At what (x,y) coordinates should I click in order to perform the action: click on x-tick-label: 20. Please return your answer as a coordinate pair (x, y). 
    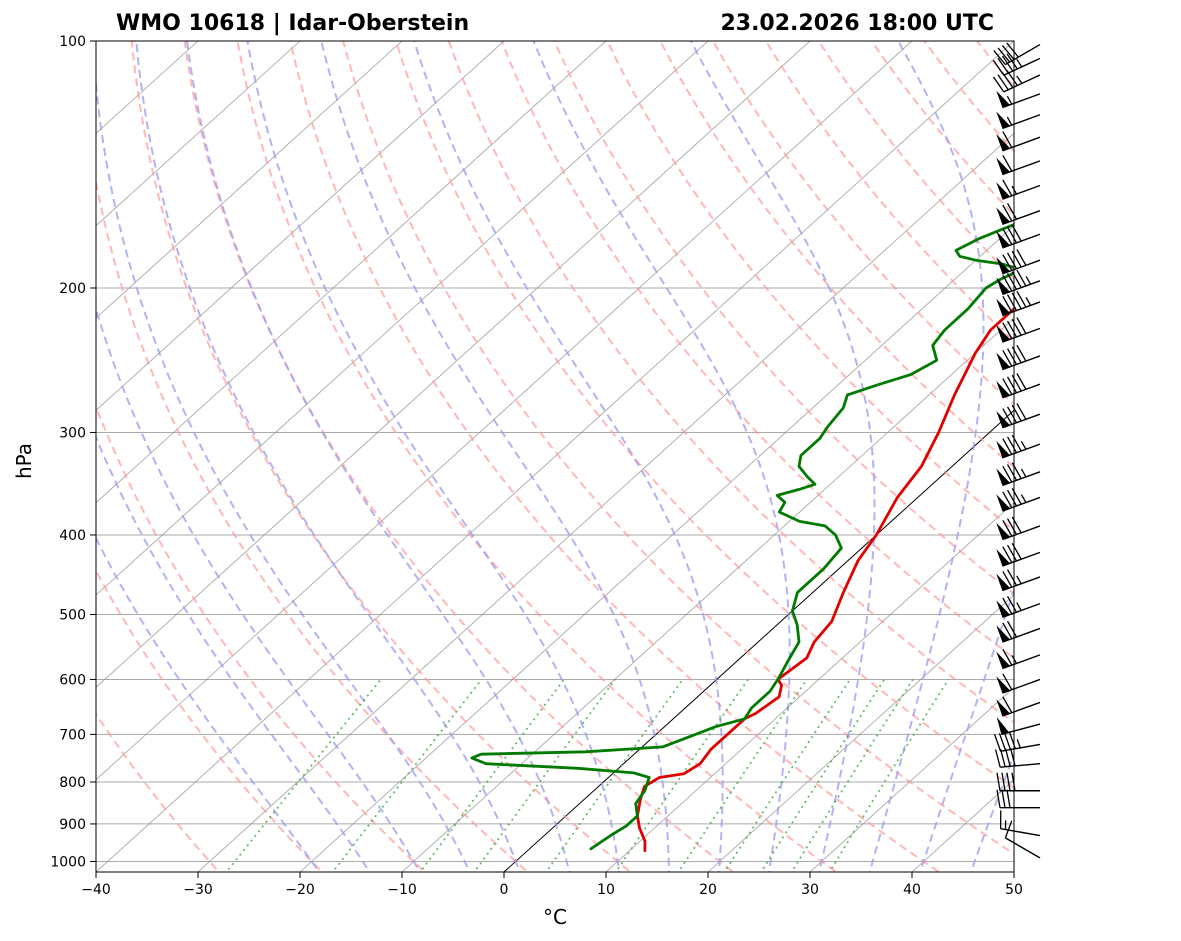
    Looking at the image, I should click on (708, 890).